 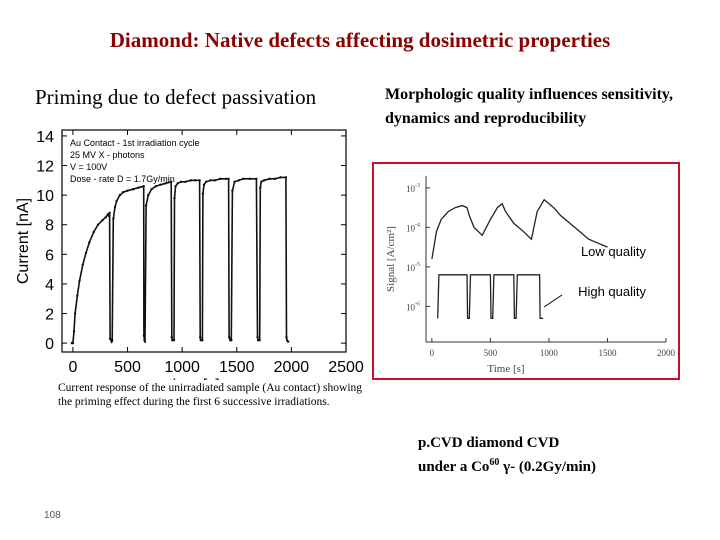 I want to click on note-line-1: p.CVD diamond CVD, so click(x=489, y=443).